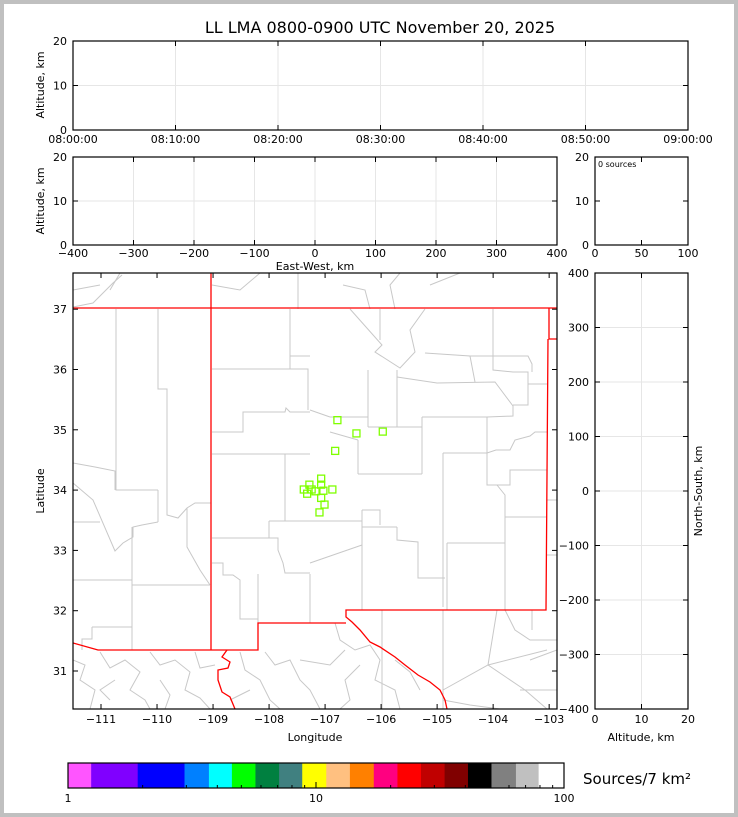 The height and width of the screenshot is (817, 738). Describe the element at coordinates (585, 491) in the screenshot. I see `altitude-northsouth-ytick-label: 0` at that location.